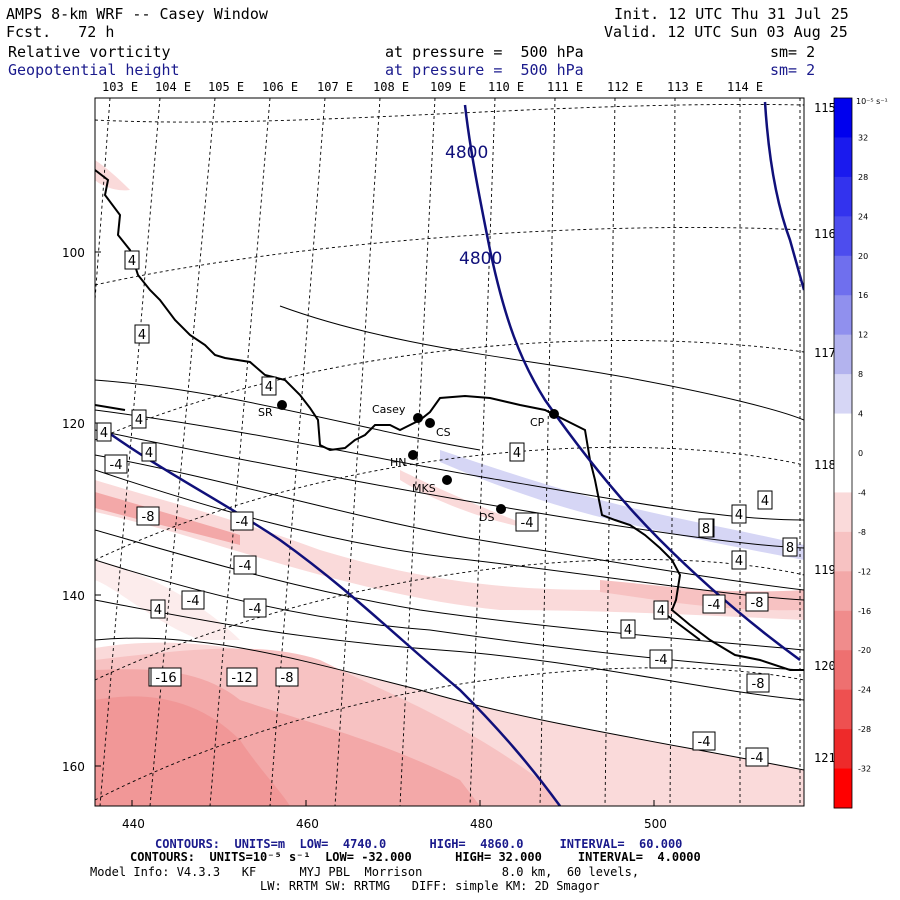 Image resolution: width=900 pixels, height=900 pixels. I want to click on vorticity-label: -8, so click(758, 684).